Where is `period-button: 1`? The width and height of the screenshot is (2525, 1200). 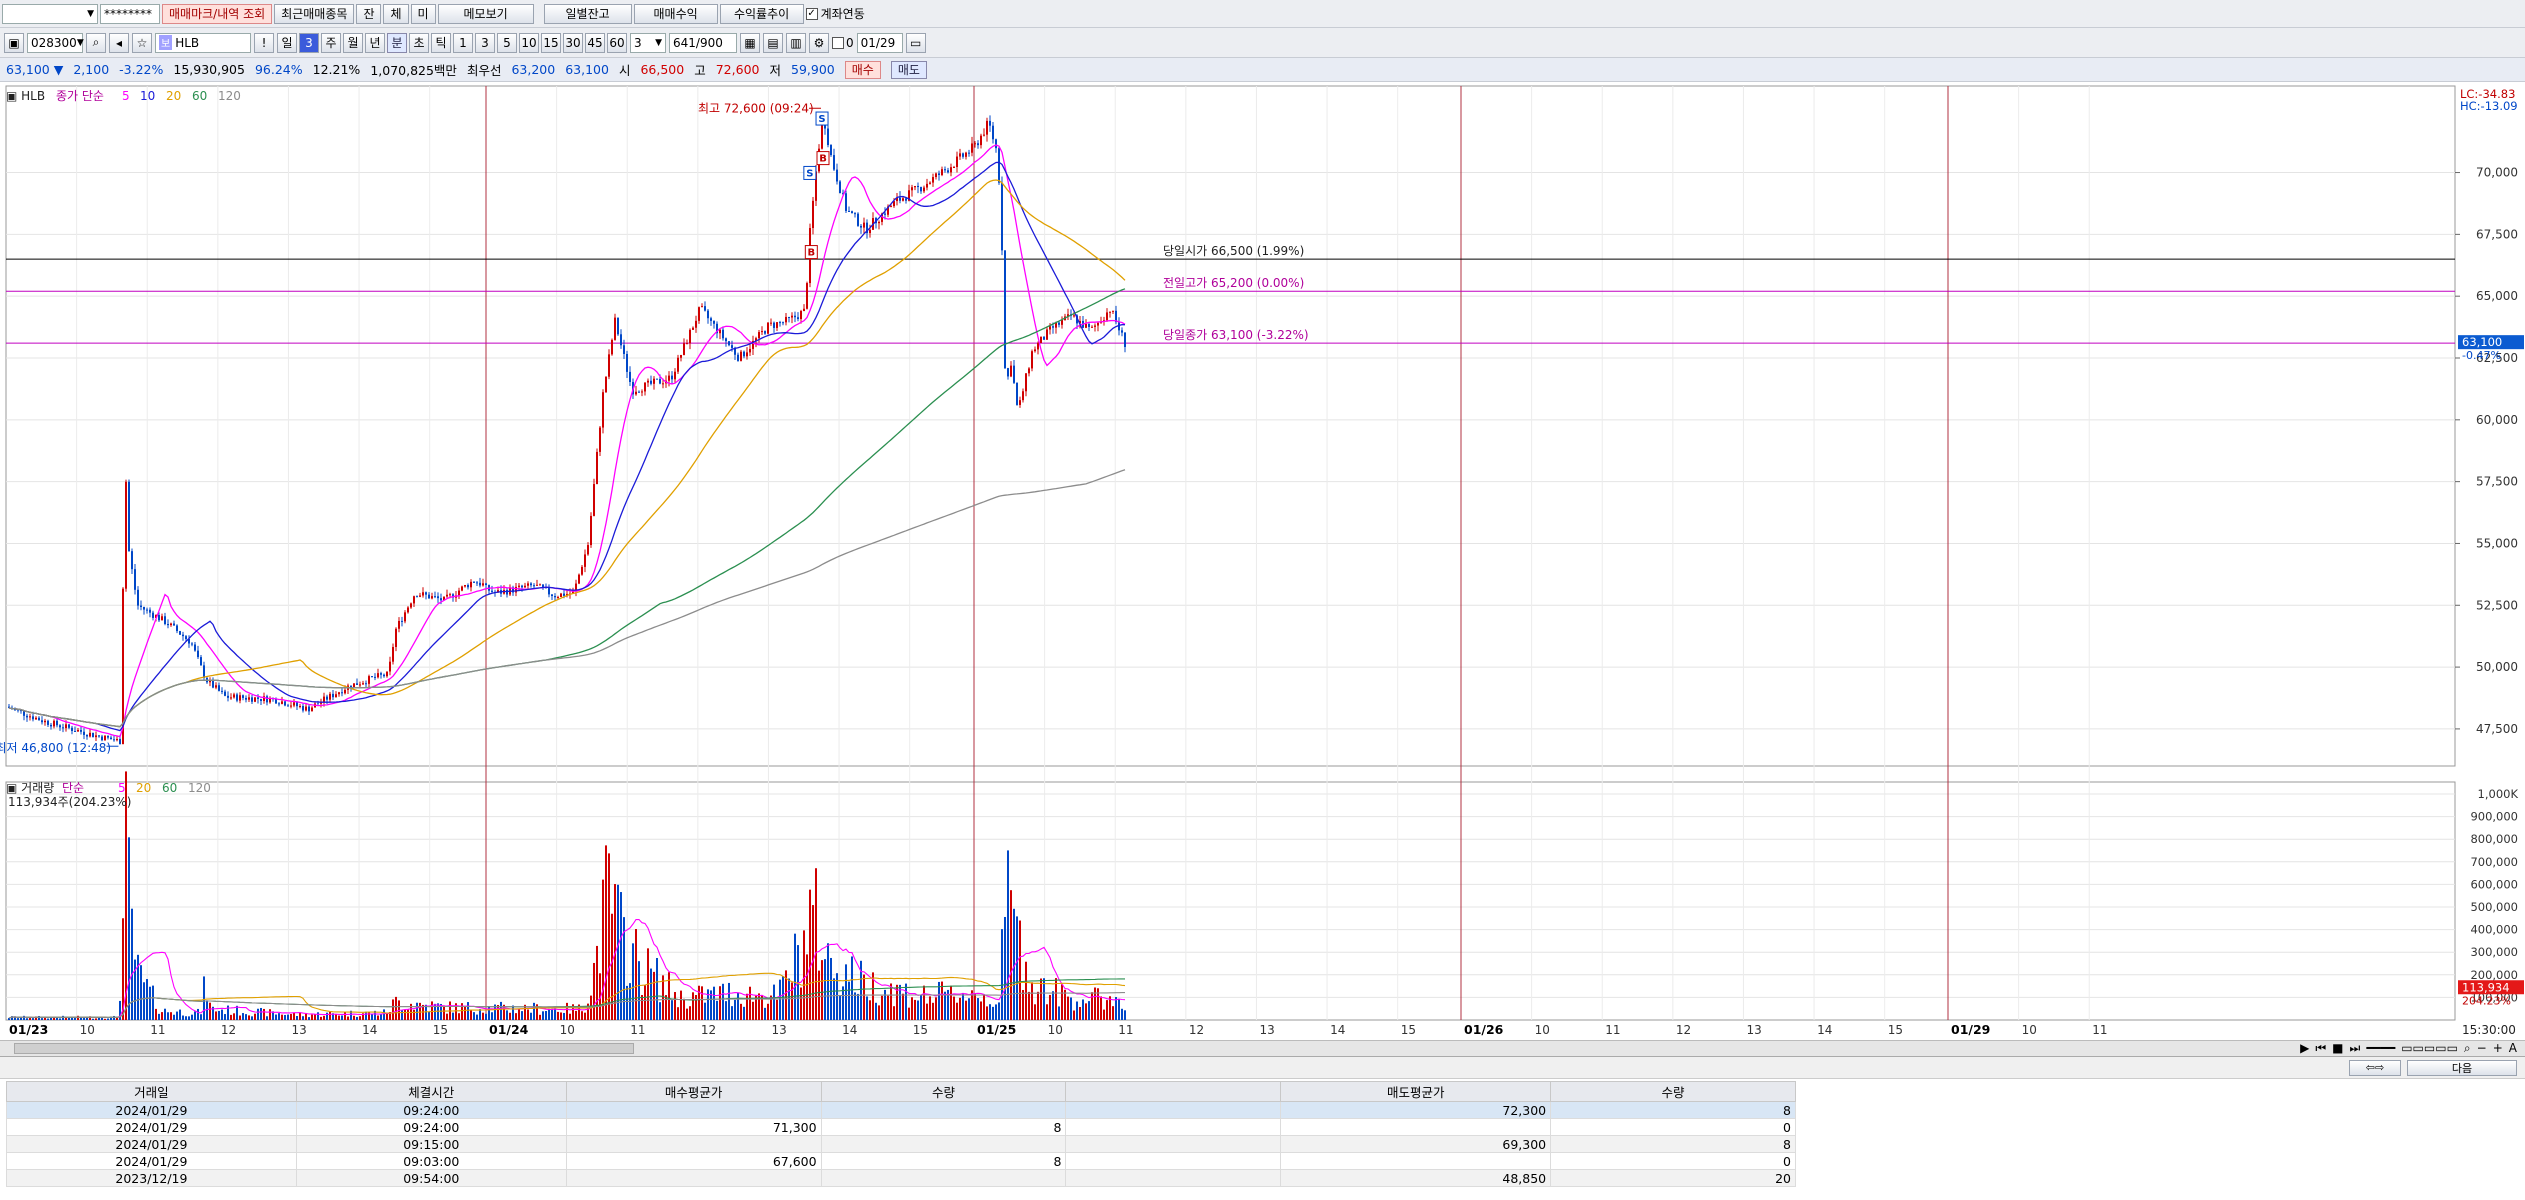
period-button: 1 is located at coordinates (463, 42).